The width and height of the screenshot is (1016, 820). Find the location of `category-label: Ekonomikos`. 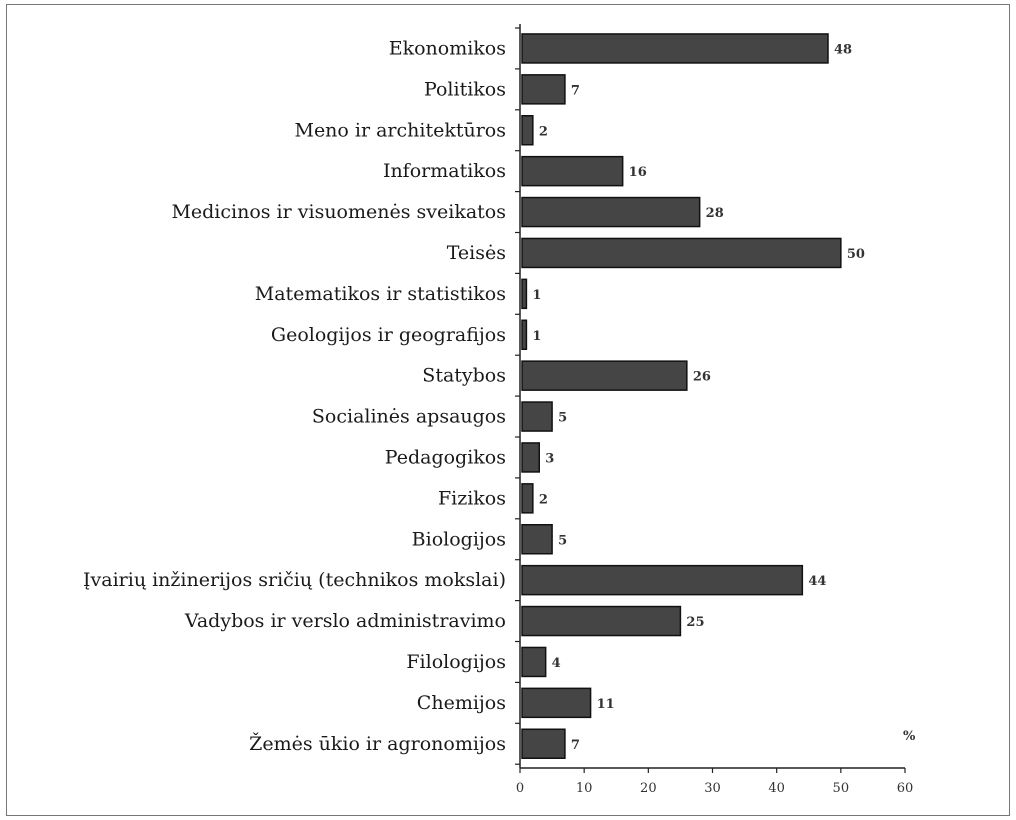

category-label: Ekonomikos is located at coordinates (447, 48).